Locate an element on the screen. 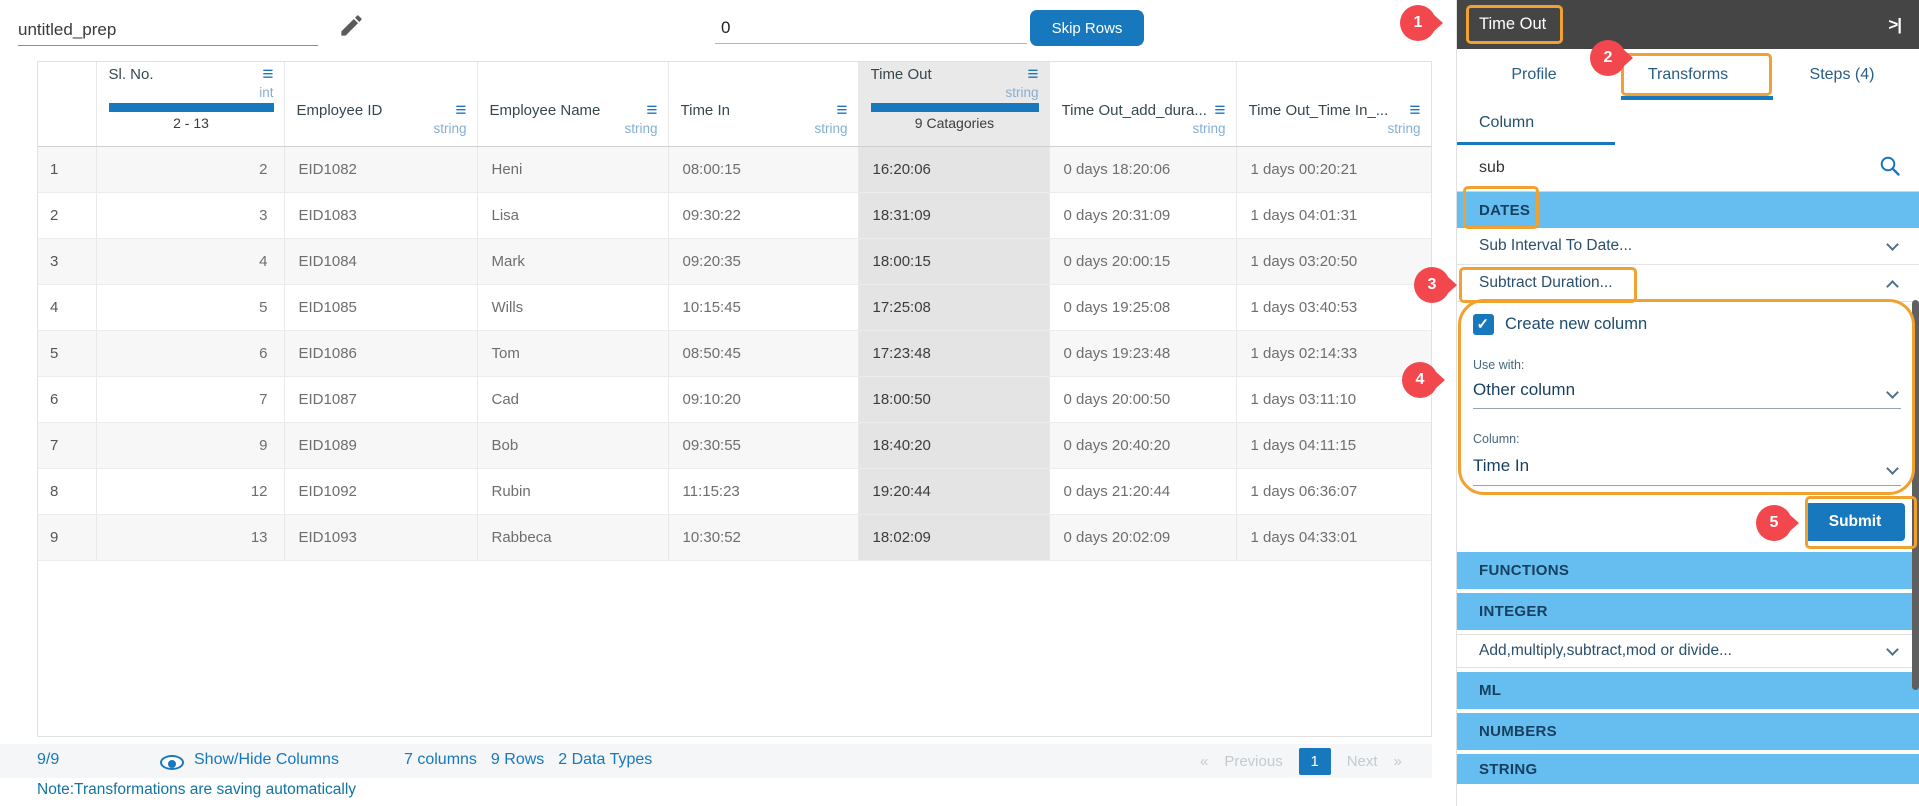 This screenshot has height=806, width=1919. show-hide-columns-link: Show/Hide Columns is located at coordinates (266, 759).